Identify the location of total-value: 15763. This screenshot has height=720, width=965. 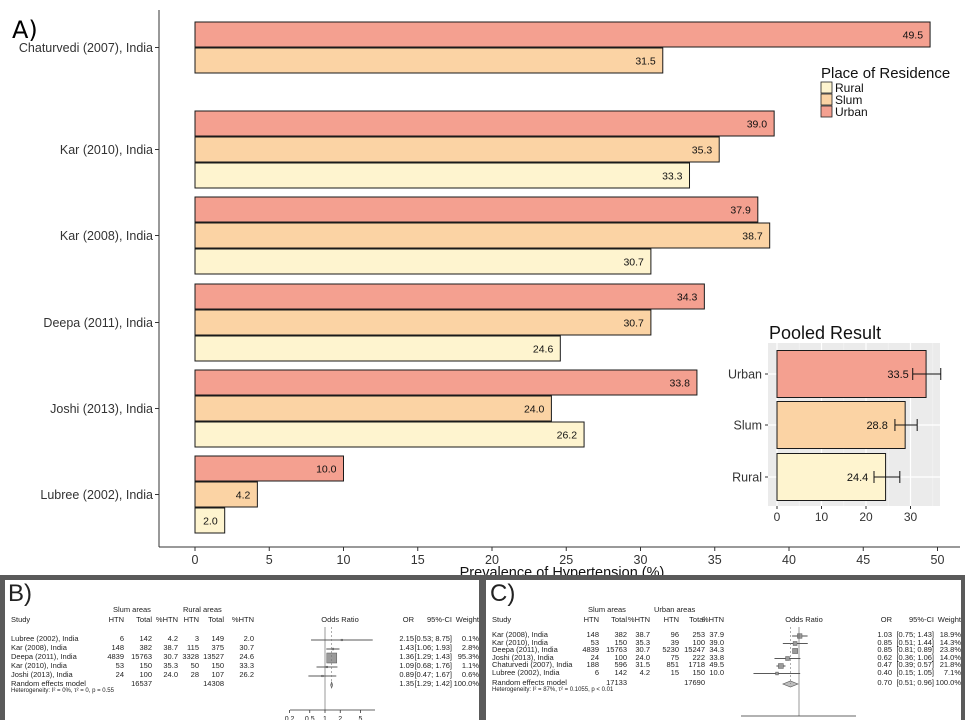
(141, 656).